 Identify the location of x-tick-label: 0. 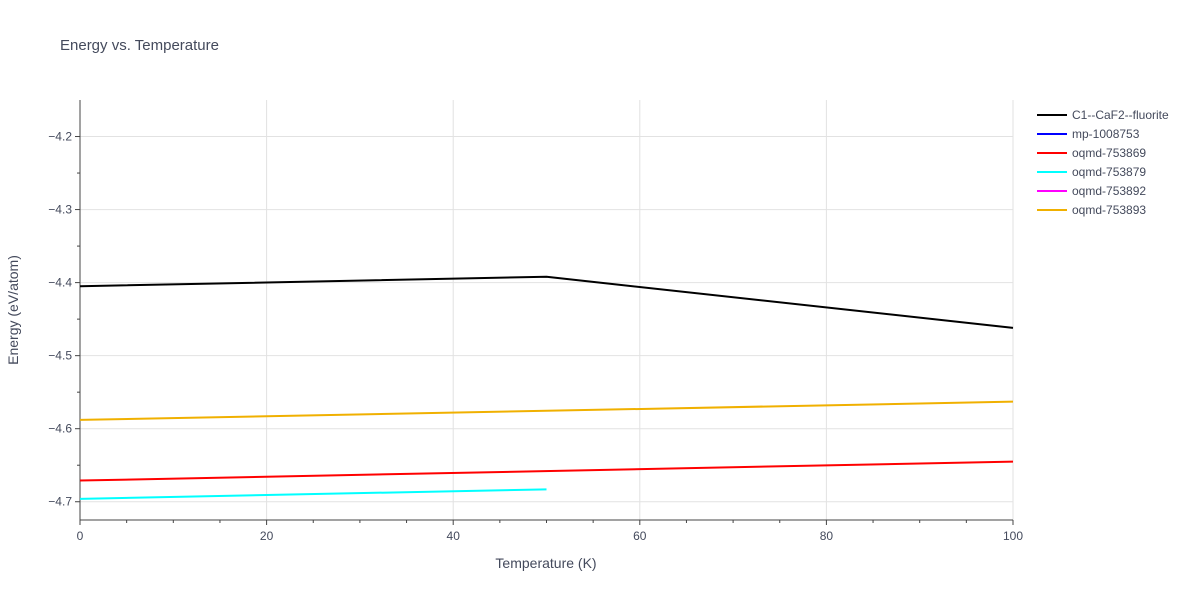
(80, 536).